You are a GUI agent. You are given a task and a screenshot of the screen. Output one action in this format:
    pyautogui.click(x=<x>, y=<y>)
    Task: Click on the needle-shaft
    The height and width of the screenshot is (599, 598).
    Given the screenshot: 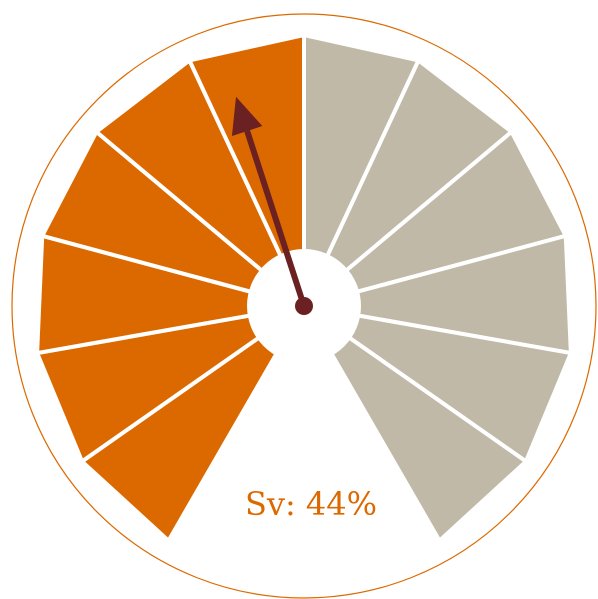 What is the action you would take?
    pyautogui.click(x=275, y=218)
    